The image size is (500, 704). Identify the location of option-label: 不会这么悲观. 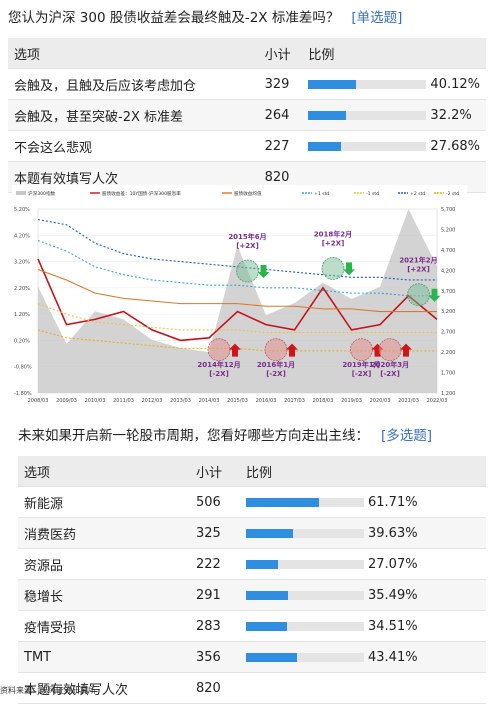
(133, 146).